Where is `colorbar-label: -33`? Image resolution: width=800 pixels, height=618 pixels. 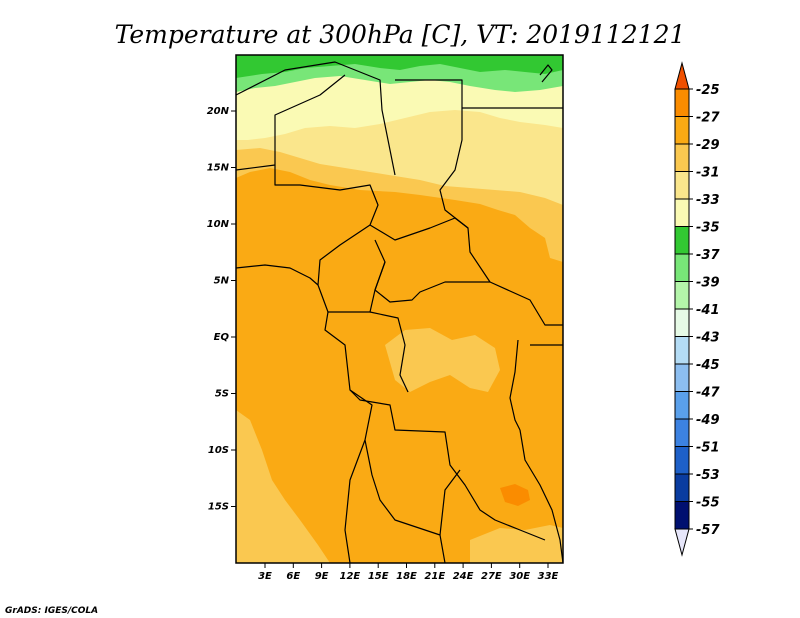 colorbar-label: -33 is located at coordinates (708, 200).